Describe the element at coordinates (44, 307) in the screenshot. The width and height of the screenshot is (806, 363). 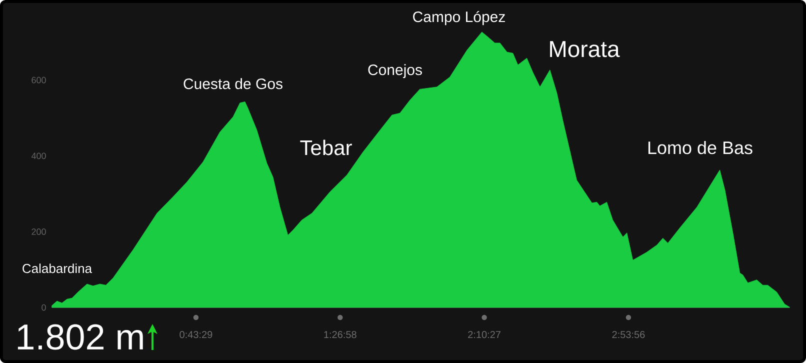
I see `y-tick-label: 0` at that location.